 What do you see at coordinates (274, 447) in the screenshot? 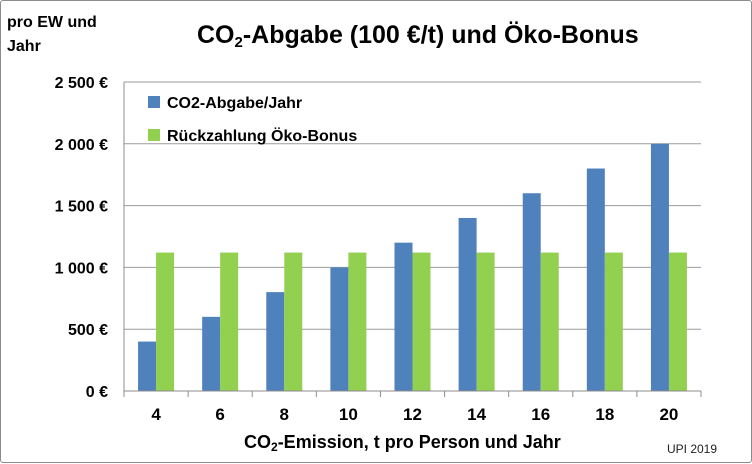
I see `x-axis-label-subscript: 2` at bounding box center [274, 447].